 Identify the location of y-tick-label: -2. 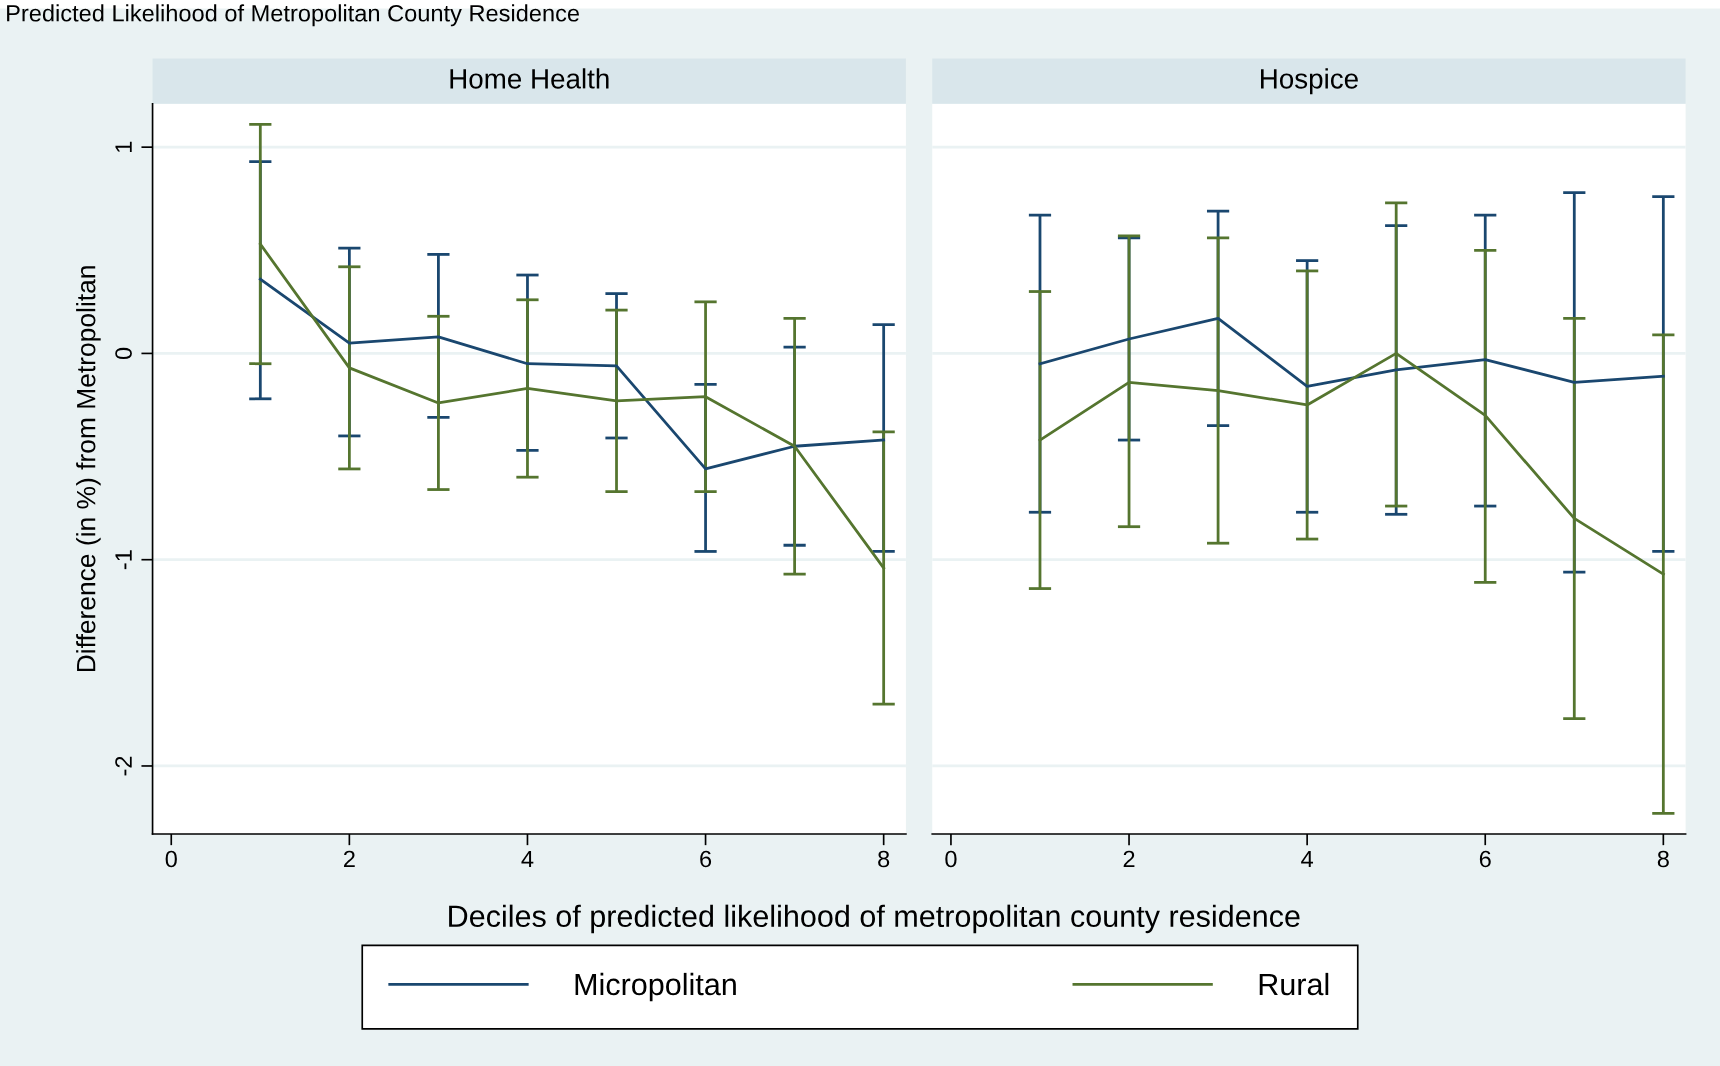
(123, 766).